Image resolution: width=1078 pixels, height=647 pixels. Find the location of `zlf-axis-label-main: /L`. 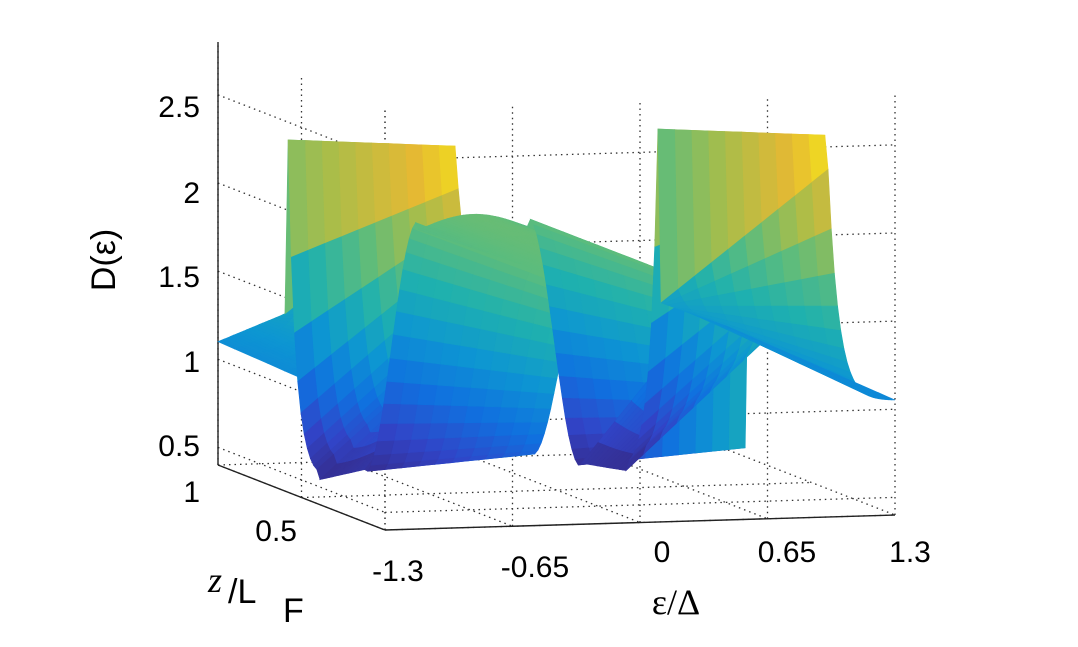

zlf-axis-label-main: /L is located at coordinates (242, 592).